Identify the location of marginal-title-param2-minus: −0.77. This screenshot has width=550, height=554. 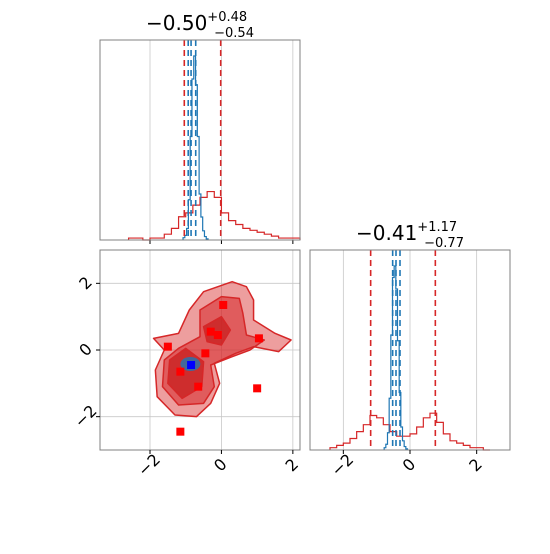
(444, 243).